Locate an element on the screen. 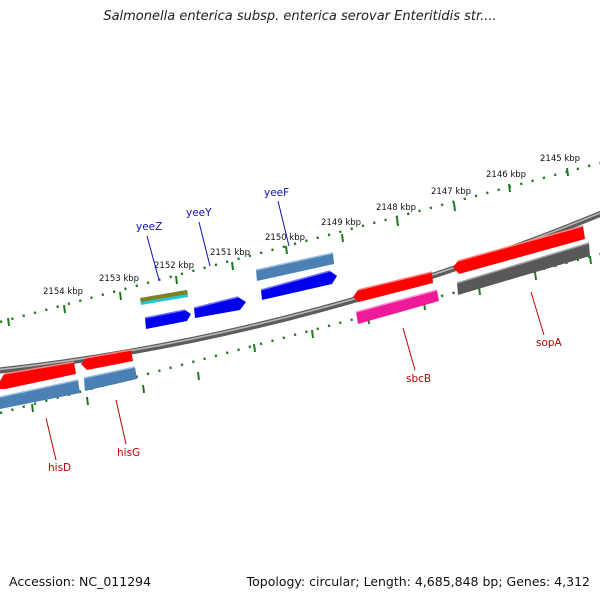 The image size is (600, 600). gene-label-hisD: hisD is located at coordinates (59, 468).